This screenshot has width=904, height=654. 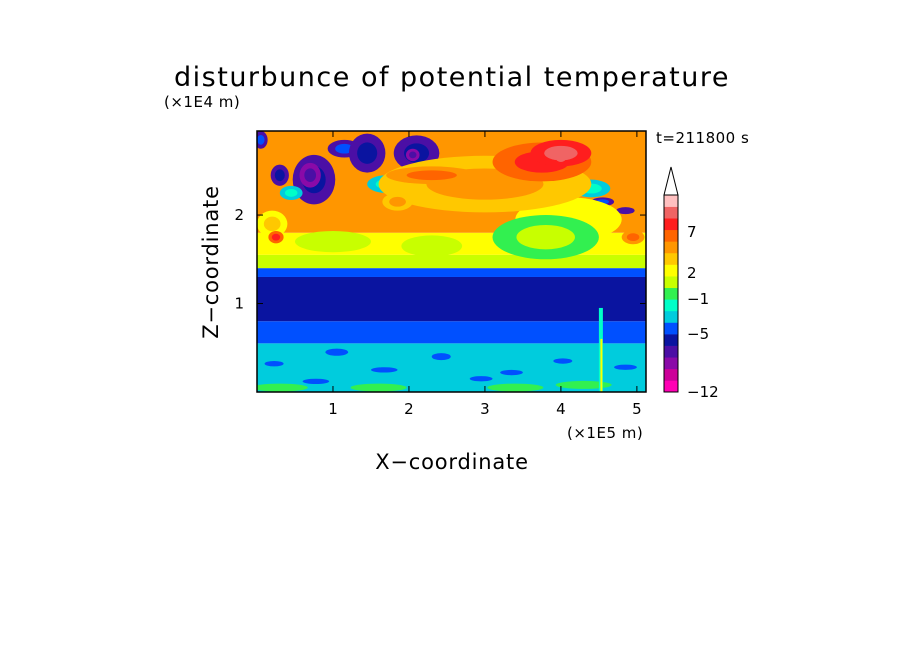 What do you see at coordinates (409, 409) in the screenshot?
I see `x-tick-label: 2` at bounding box center [409, 409].